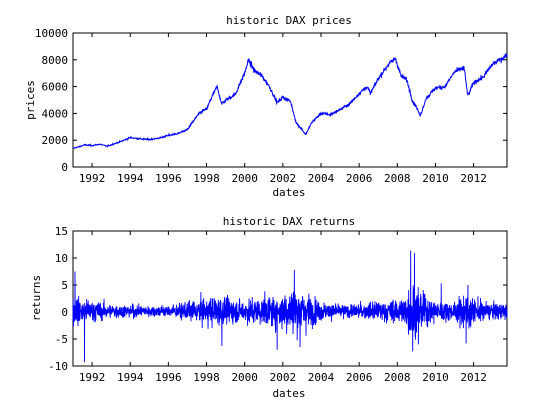 Image resolution: width=560 pixels, height=420 pixels. What do you see at coordinates (61, 258) in the screenshot?
I see `returns-y-tick-label: 10` at bounding box center [61, 258].